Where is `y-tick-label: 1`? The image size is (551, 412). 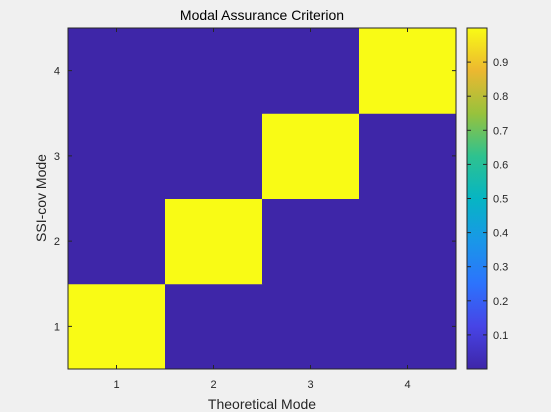
y-tick-label: 1 is located at coordinates (57, 327).